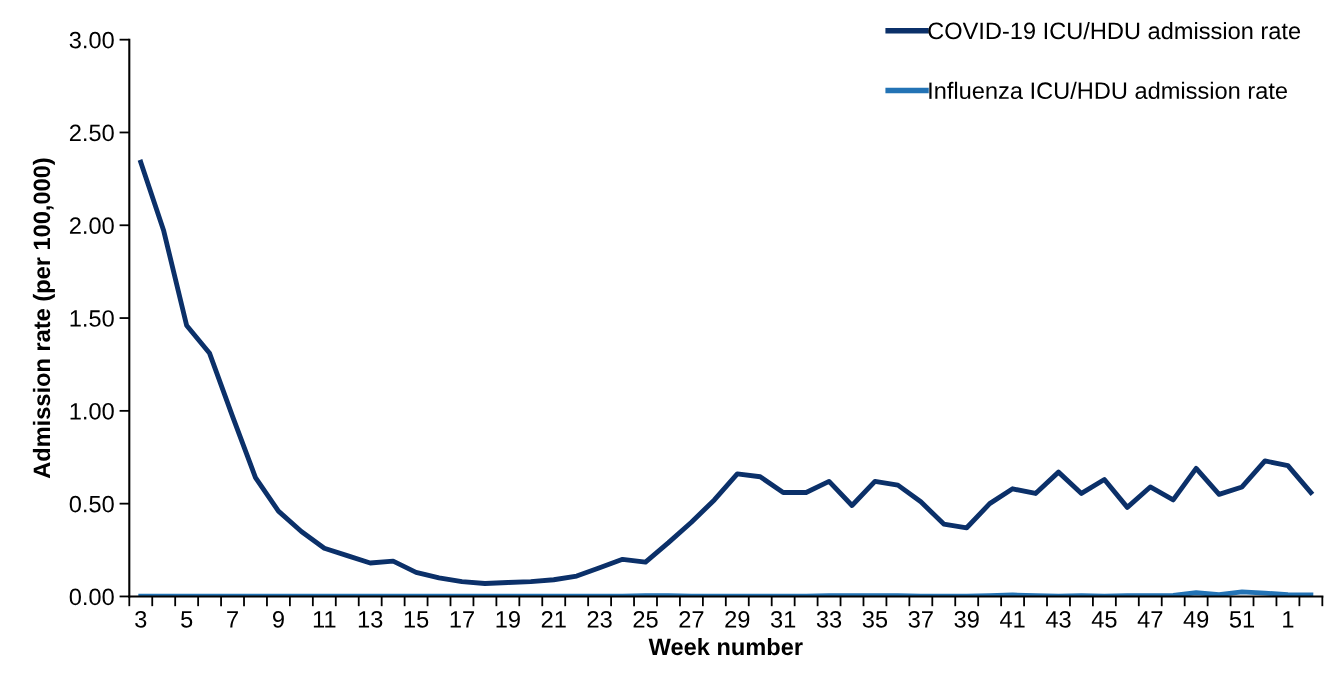 The image size is (1333, 684). What do you see at coordinates (141, 619) in the screenshot?
I see `x-tick-label: 3` at bounding box center [141, 619].